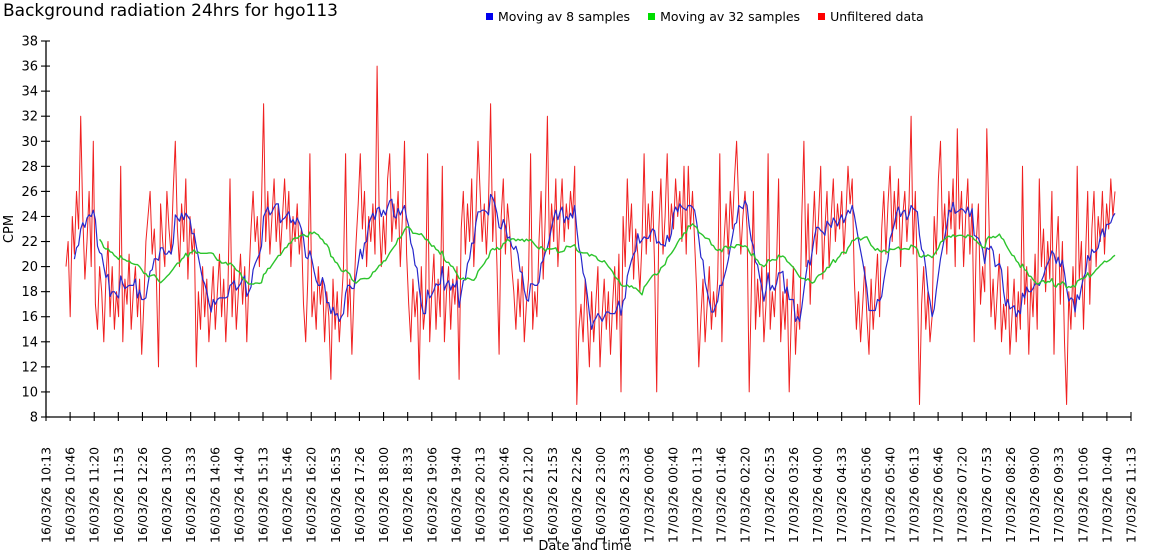 The height and width of the screenshot is (560, 1150). What do you see at coordinates (383, 495) in the screenshot?
I see `x-axis-tick-label: 16/03/26 18:00` at bounding box center [383, 495].